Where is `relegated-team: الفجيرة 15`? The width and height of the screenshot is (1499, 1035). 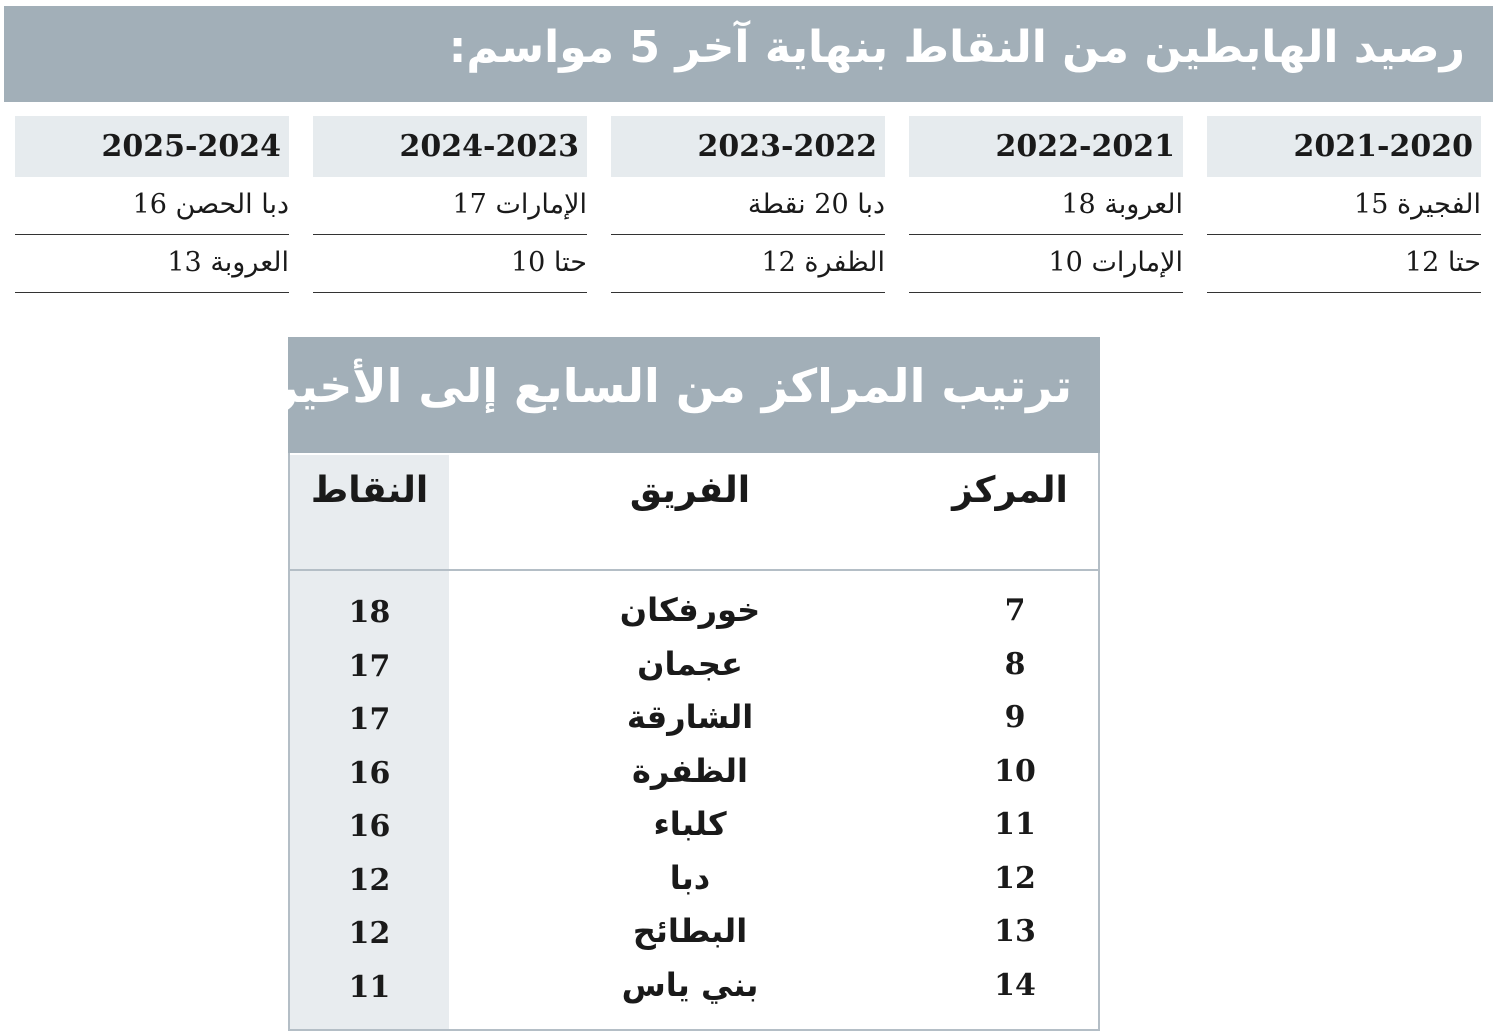 relegated-team: الفجيرة 15 is located at coordinates (1344, 206).